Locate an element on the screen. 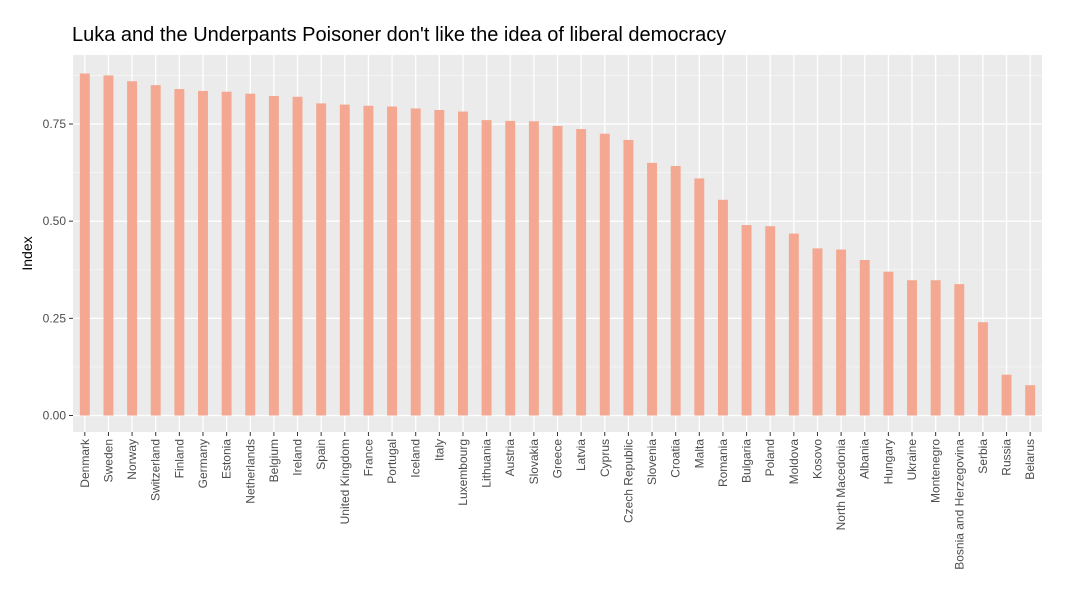 This screenshot has width=1068, height=604. bar-moldova is located at coordinates (793, 324).